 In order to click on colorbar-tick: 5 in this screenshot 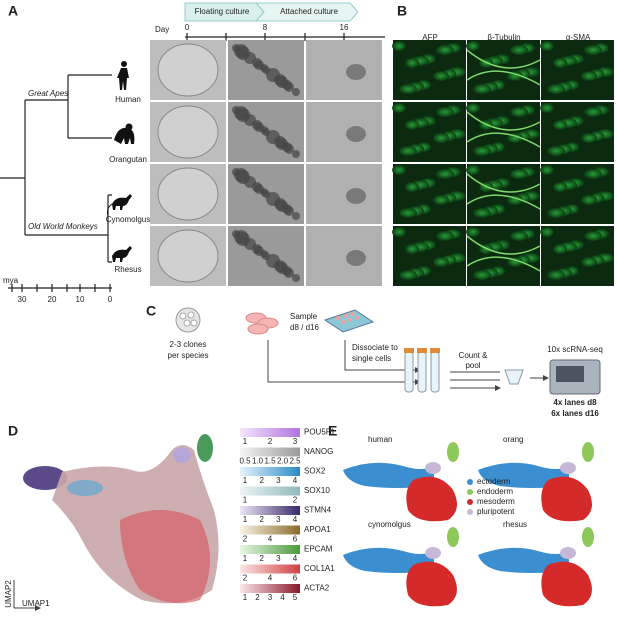, I will do `click(295, 597)`.